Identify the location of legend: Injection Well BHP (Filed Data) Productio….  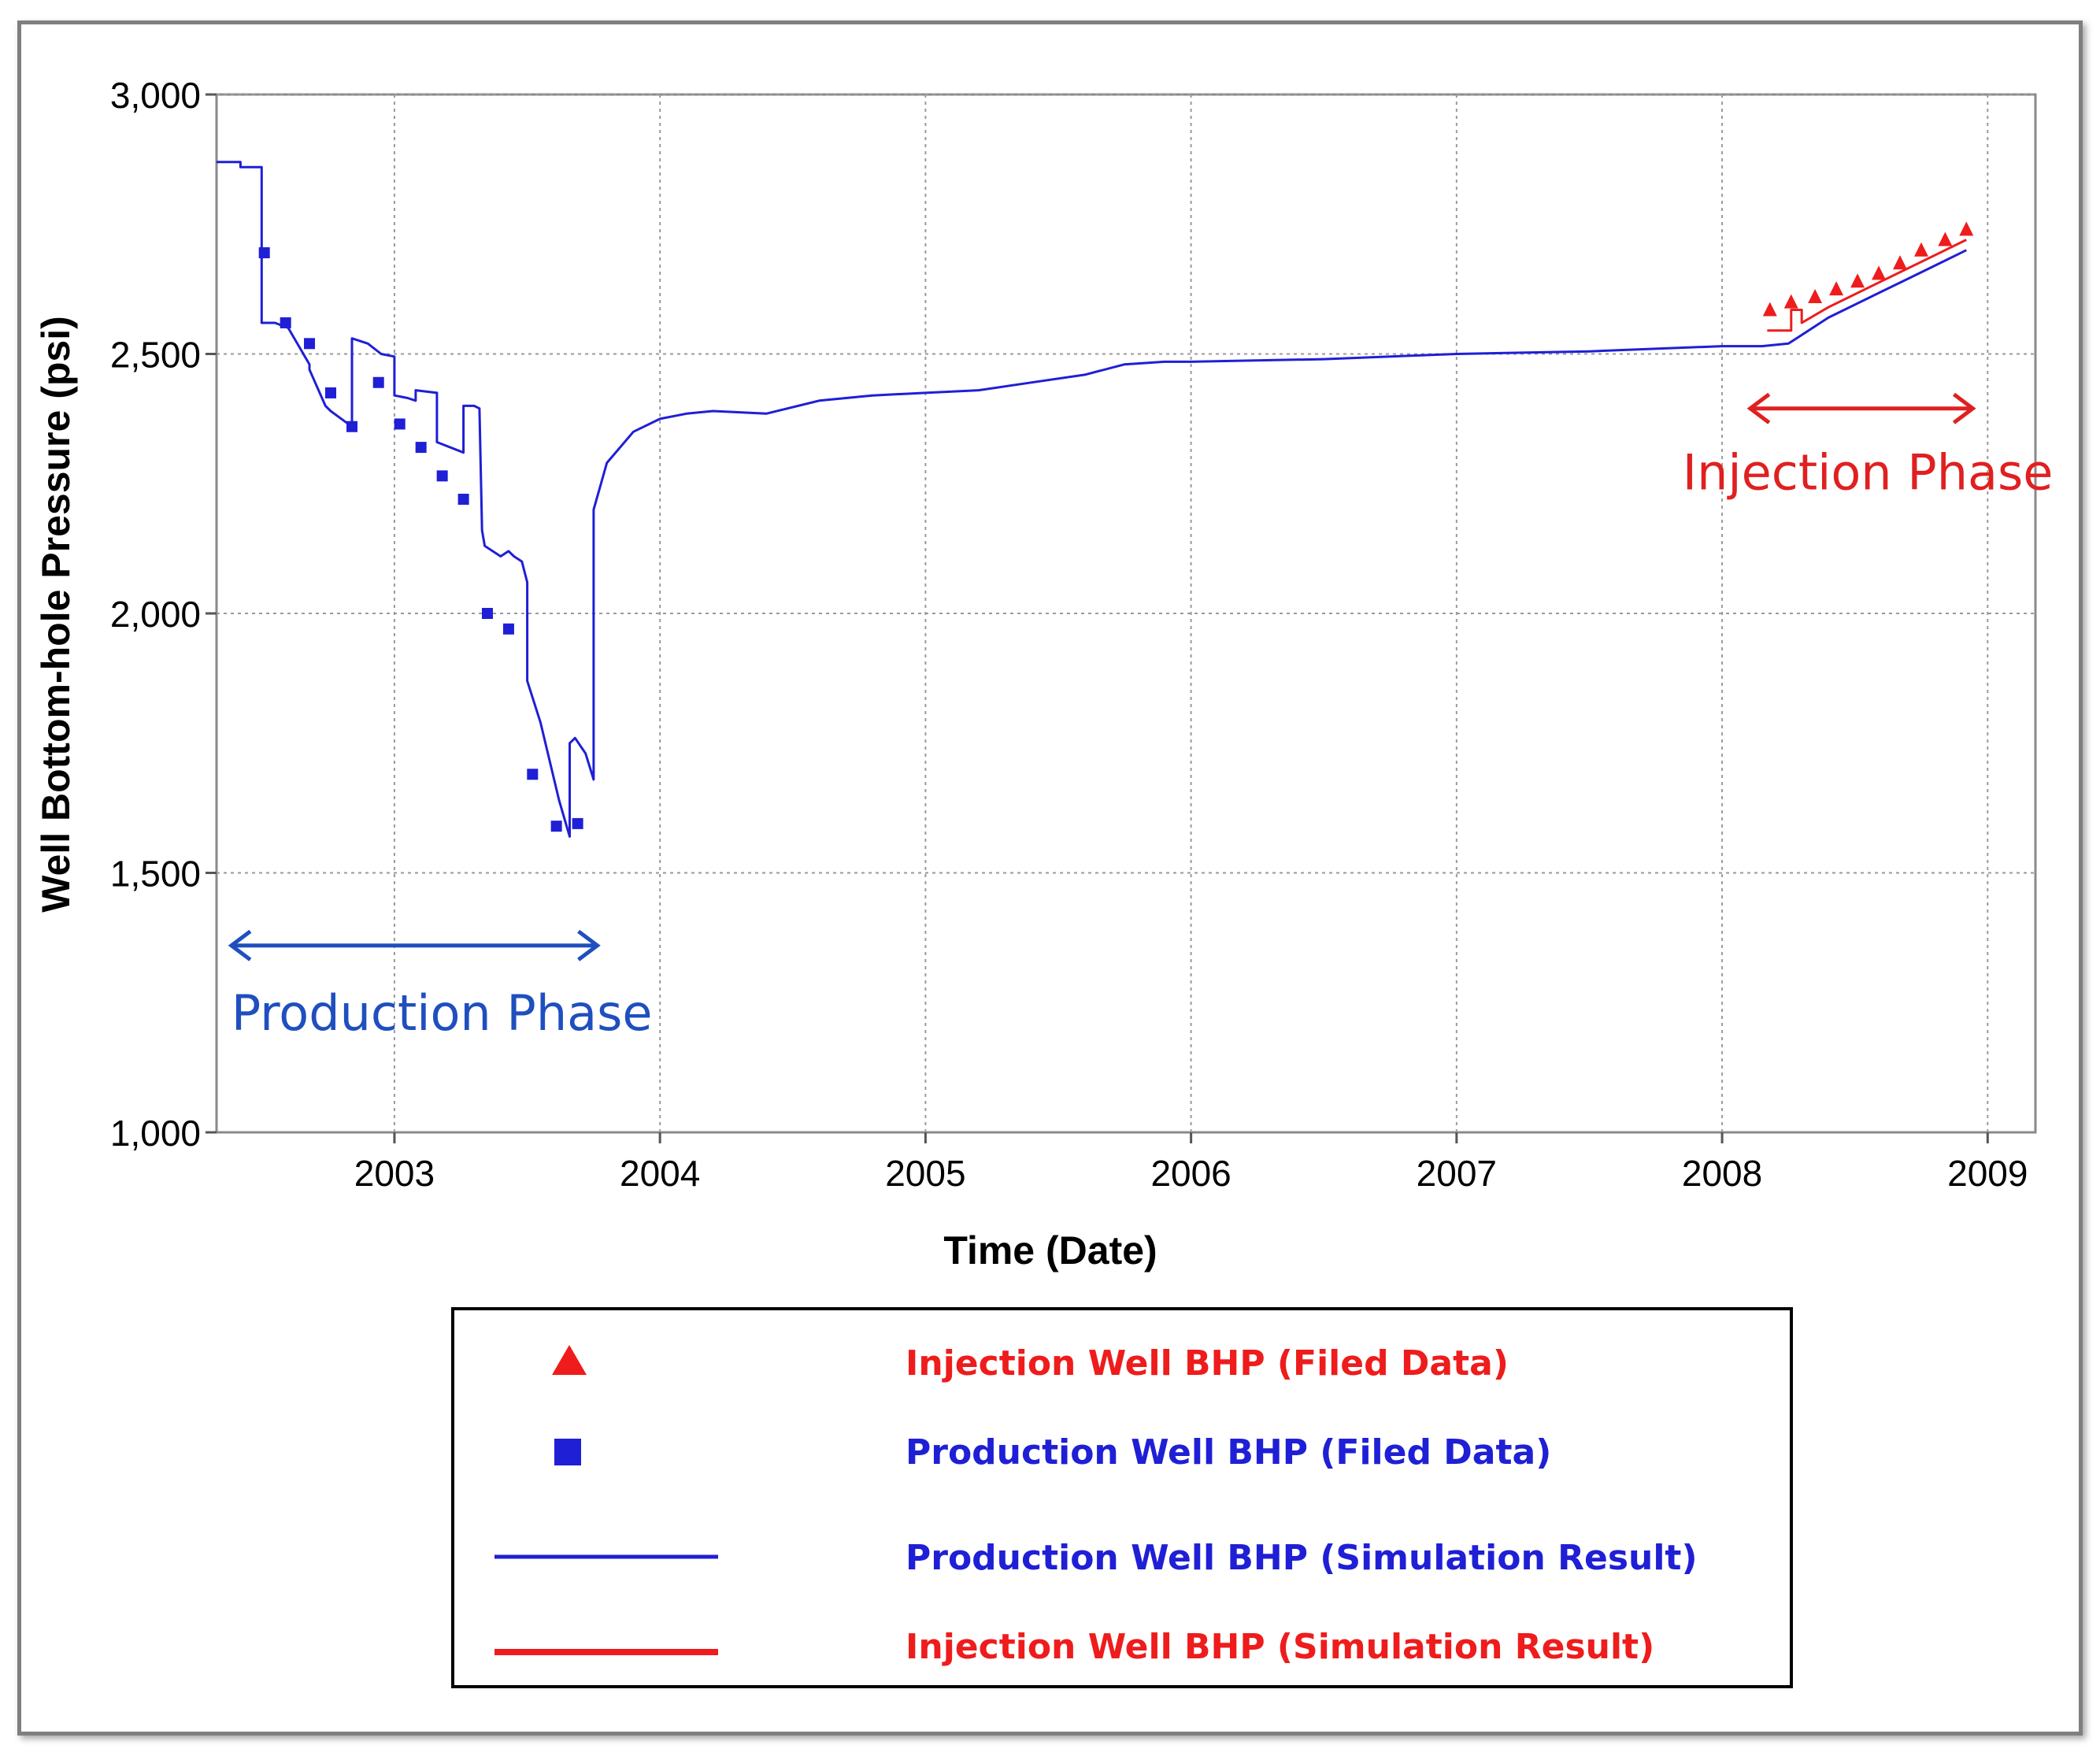
(1096, 1505).